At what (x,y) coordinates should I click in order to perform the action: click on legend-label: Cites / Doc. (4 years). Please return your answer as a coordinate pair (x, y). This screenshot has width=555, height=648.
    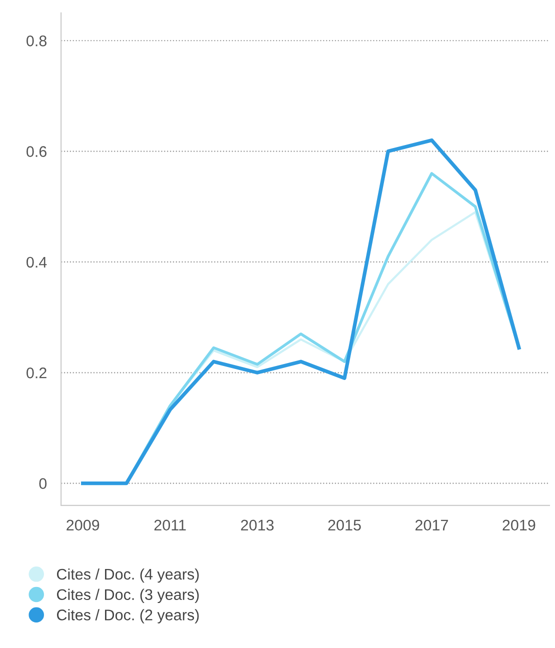
    Looking at the image, I should click on (127, 575).